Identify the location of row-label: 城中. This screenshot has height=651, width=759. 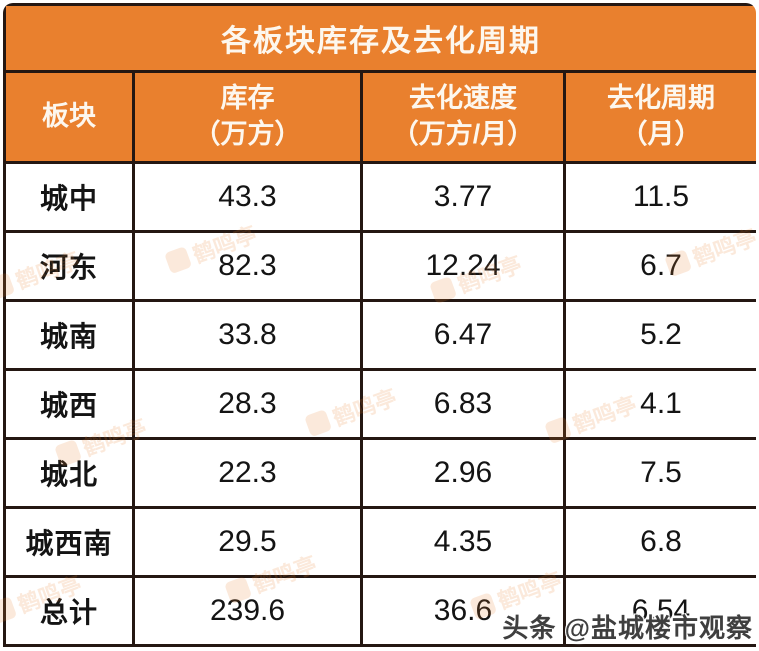
(69, 197).